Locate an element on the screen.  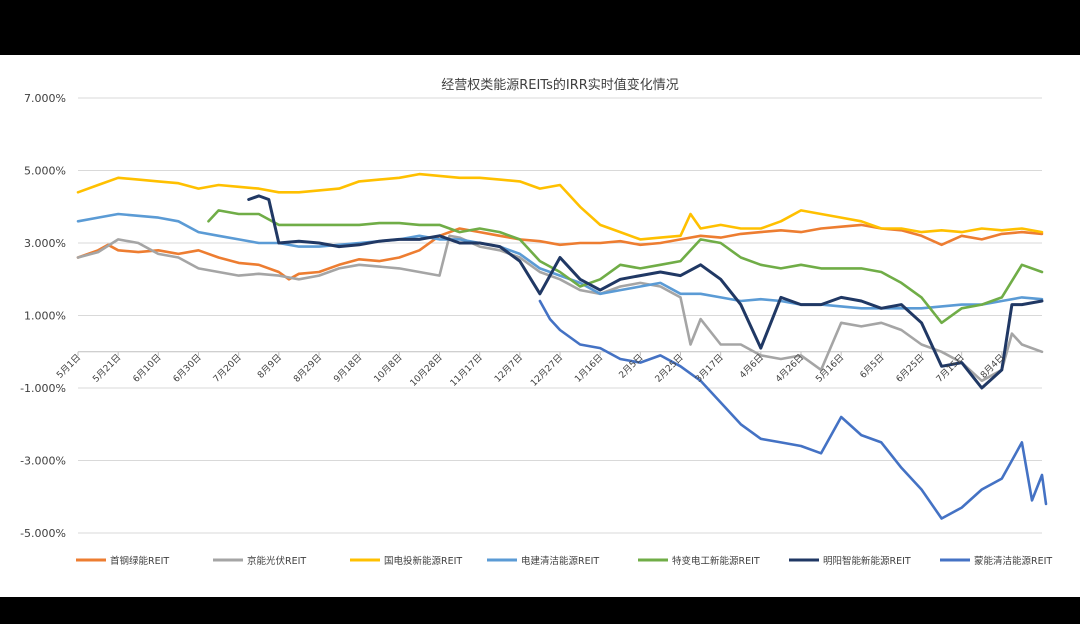
x-tick-label: 5月1日 is located at coordinates (69, 366).